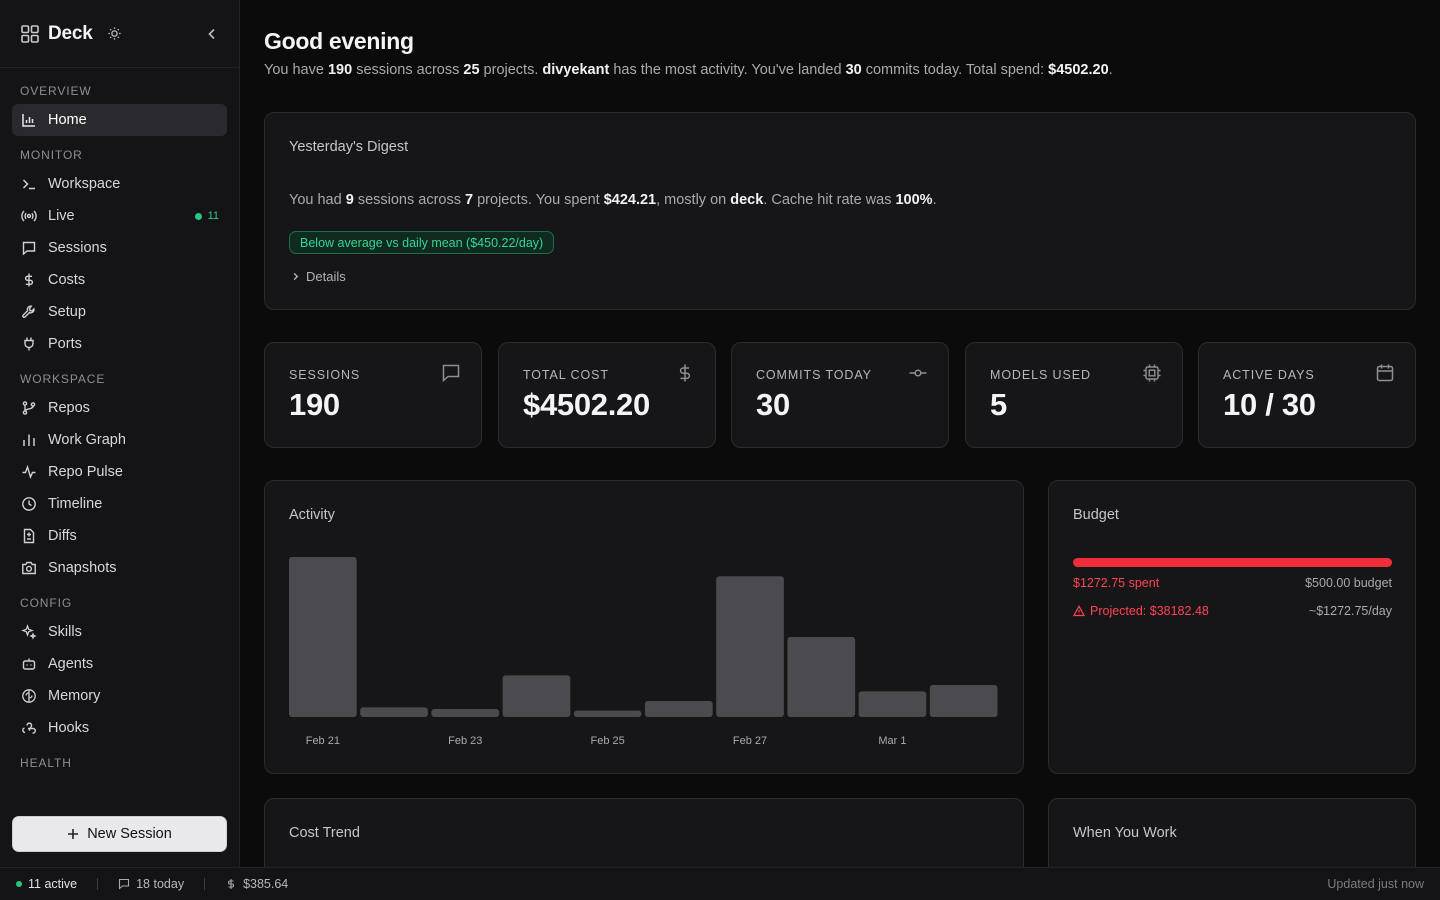  What do you see at coordinates (1074, 395) in the screenshot?
I see `stat-card-models-used: Models Used 5` at bounding box center [1074, 395].